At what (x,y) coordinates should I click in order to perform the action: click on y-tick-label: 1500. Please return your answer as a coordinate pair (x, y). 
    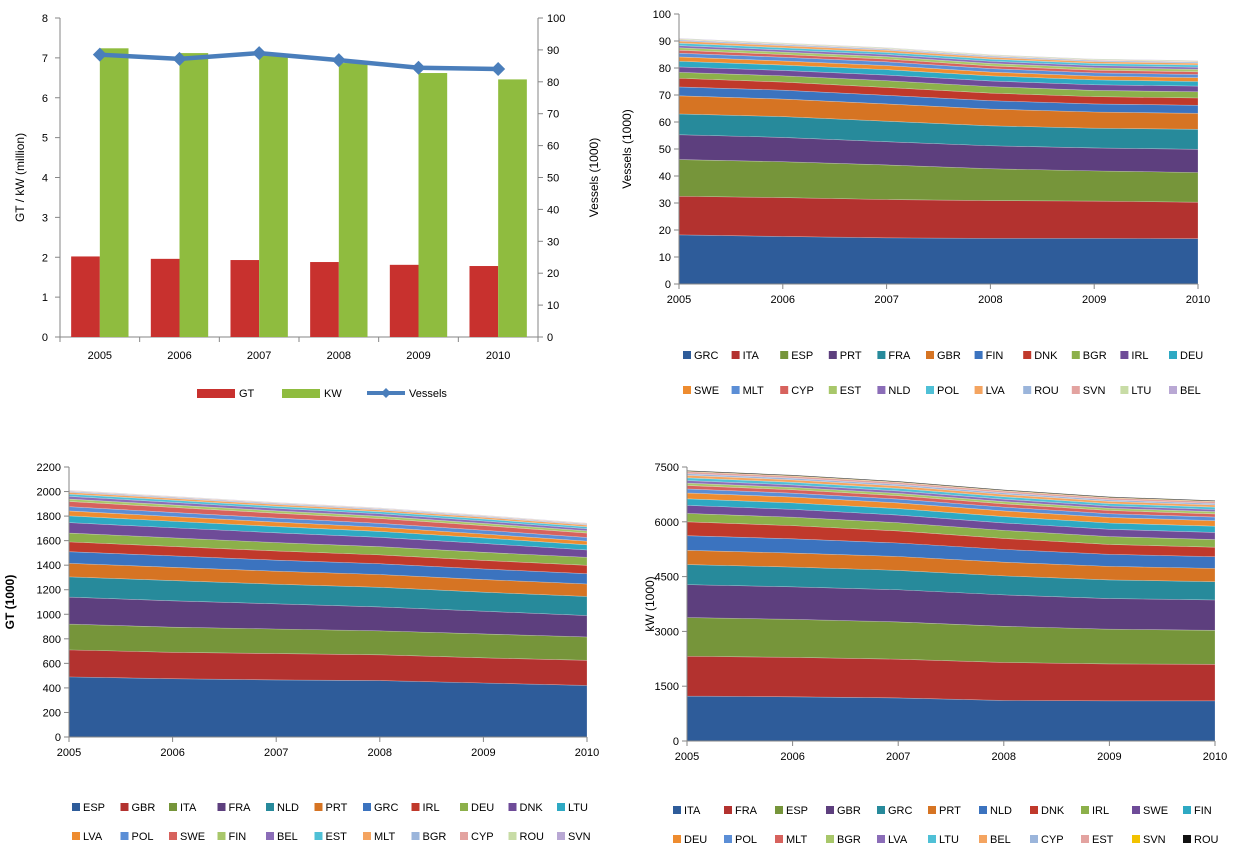
    Looking at the image, I should click on (667, 687).